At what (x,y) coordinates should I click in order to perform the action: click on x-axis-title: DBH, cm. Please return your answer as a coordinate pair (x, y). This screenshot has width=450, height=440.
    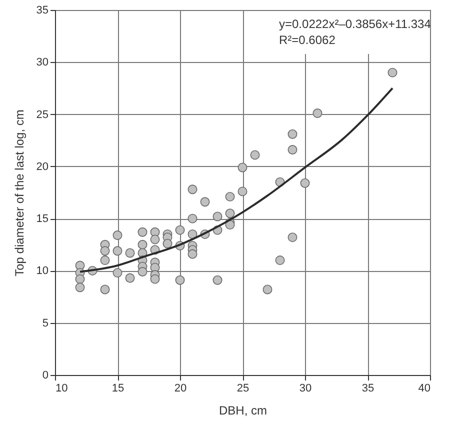
    Looking at the image, I should click on (243, 411).